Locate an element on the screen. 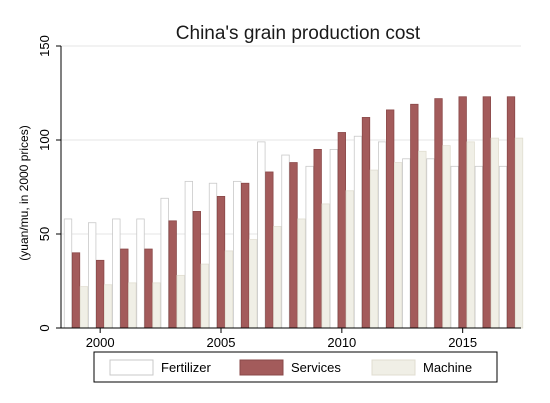 The image size is (550, 403). bar-machine-1999 is located at coordinates (84, 307).